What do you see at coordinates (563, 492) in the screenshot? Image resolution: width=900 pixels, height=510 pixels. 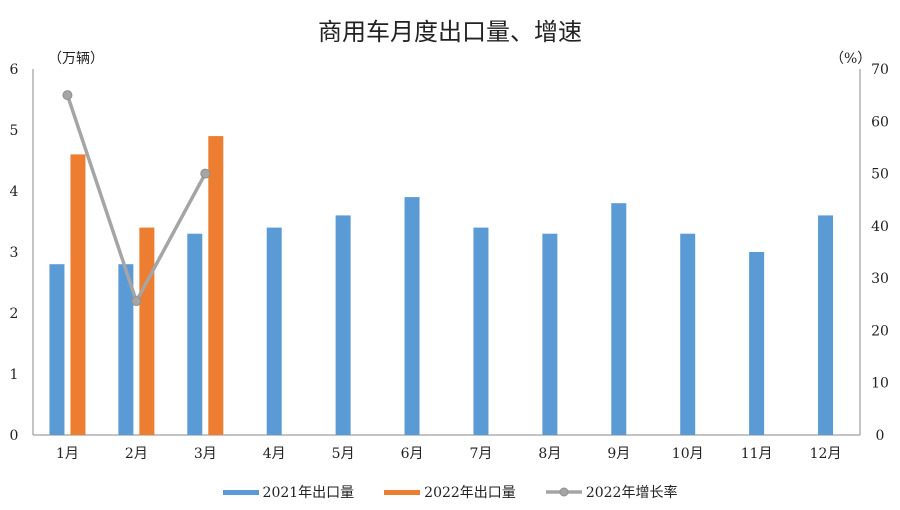 I see `line-marker-icon` at bounding box center [563, 492].